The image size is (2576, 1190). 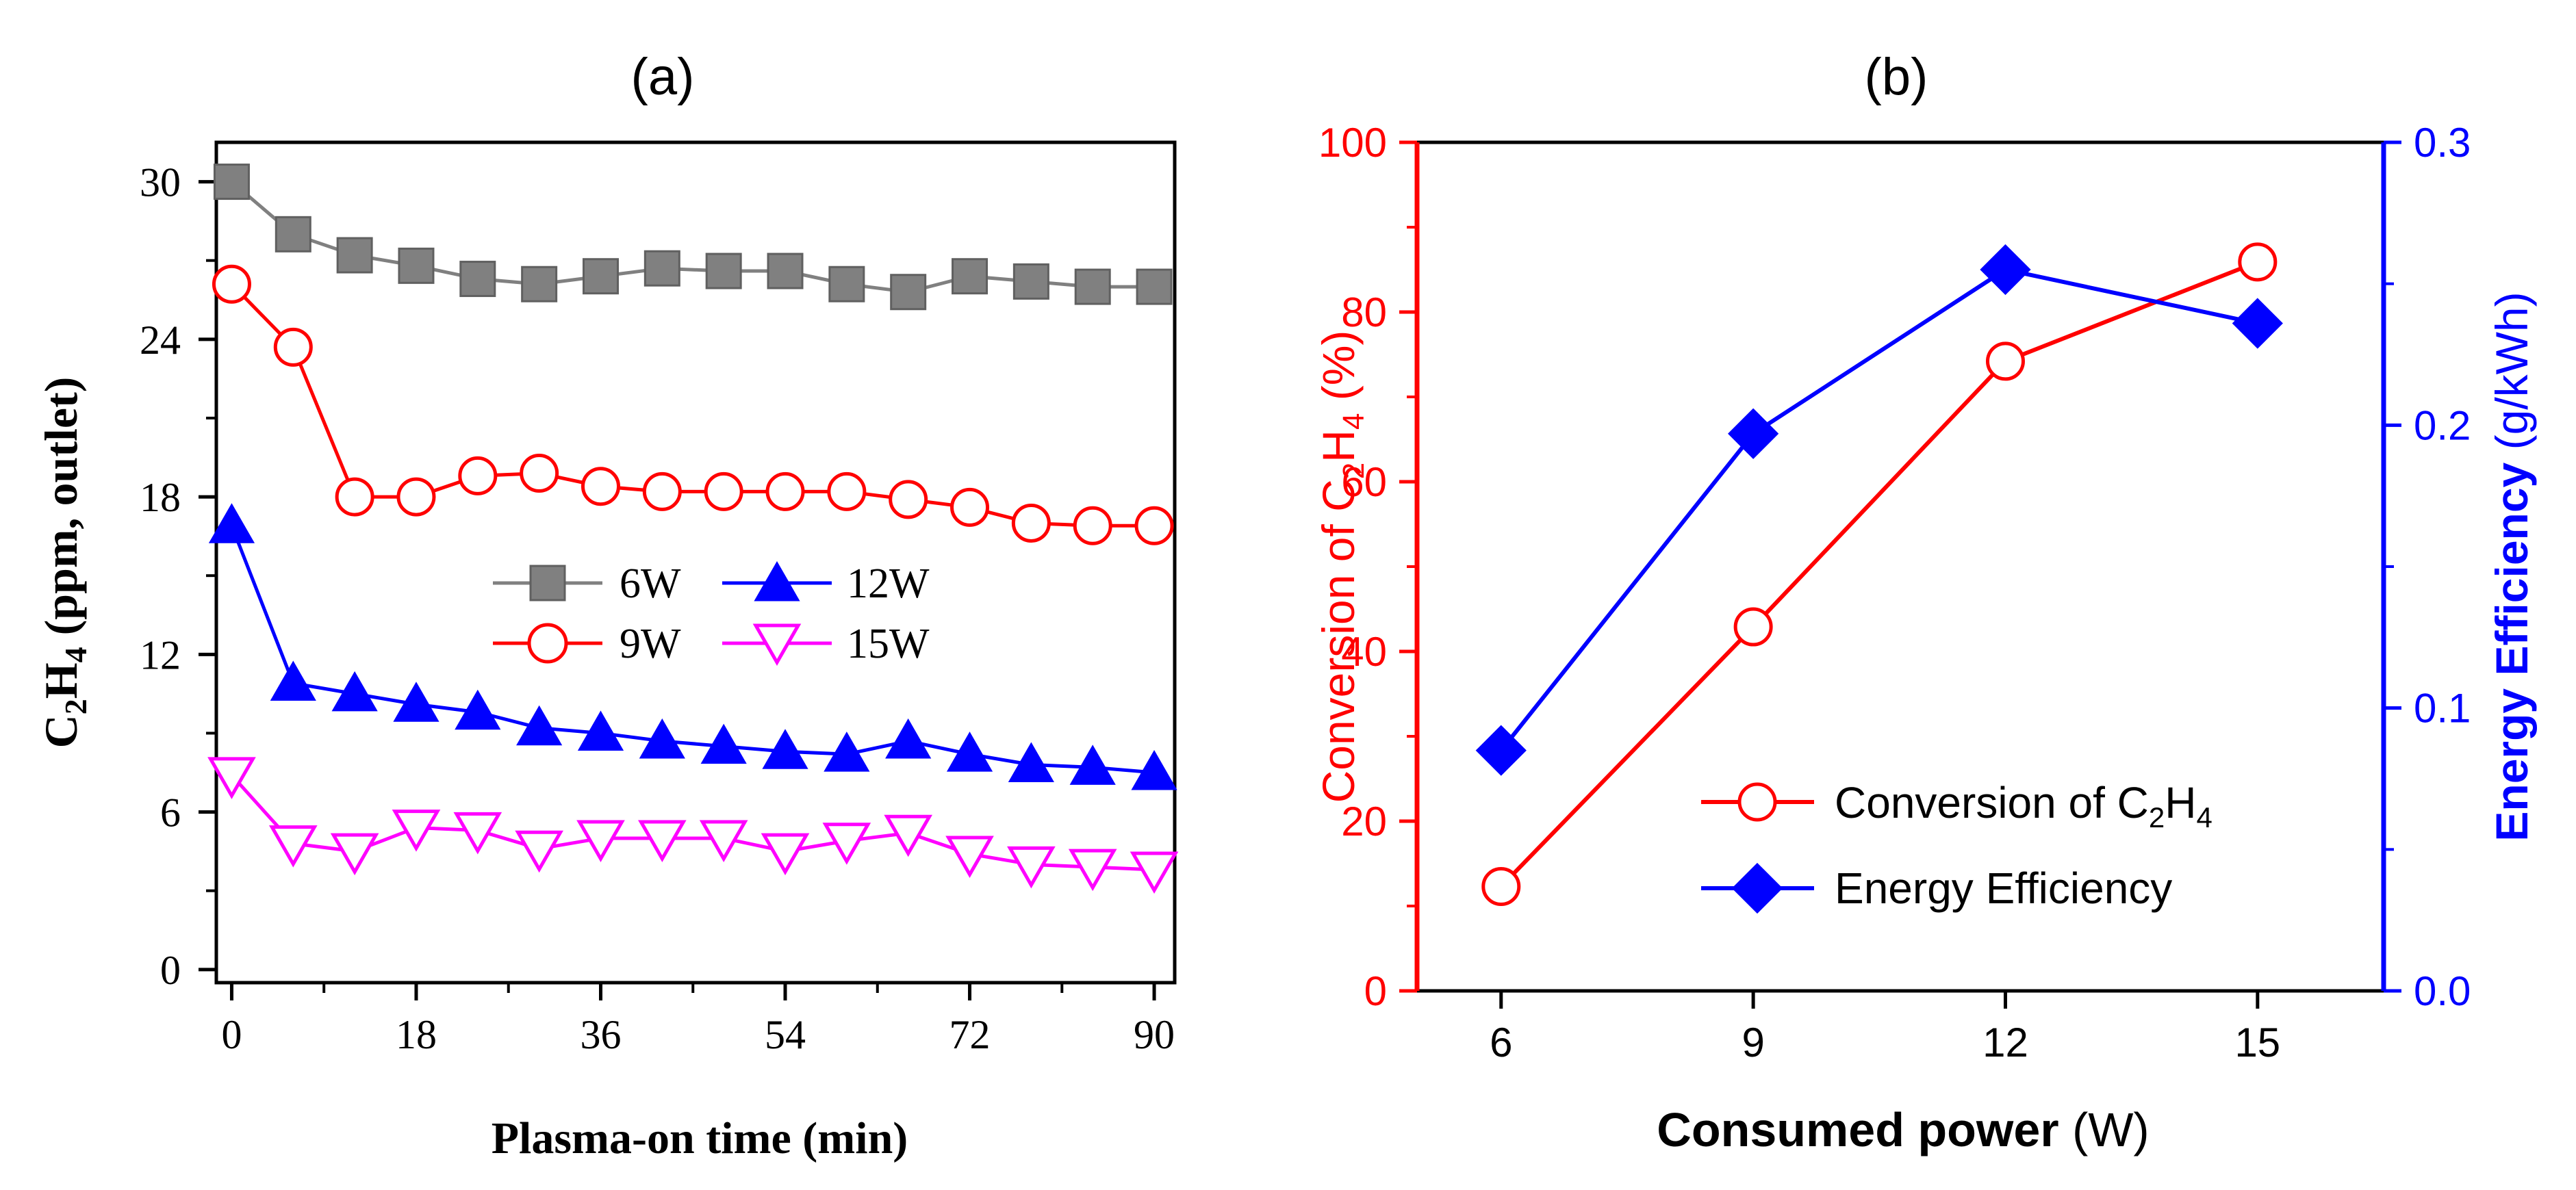 I want to click on legend-conv-sub2: 4, so click(x=2204, y=817).